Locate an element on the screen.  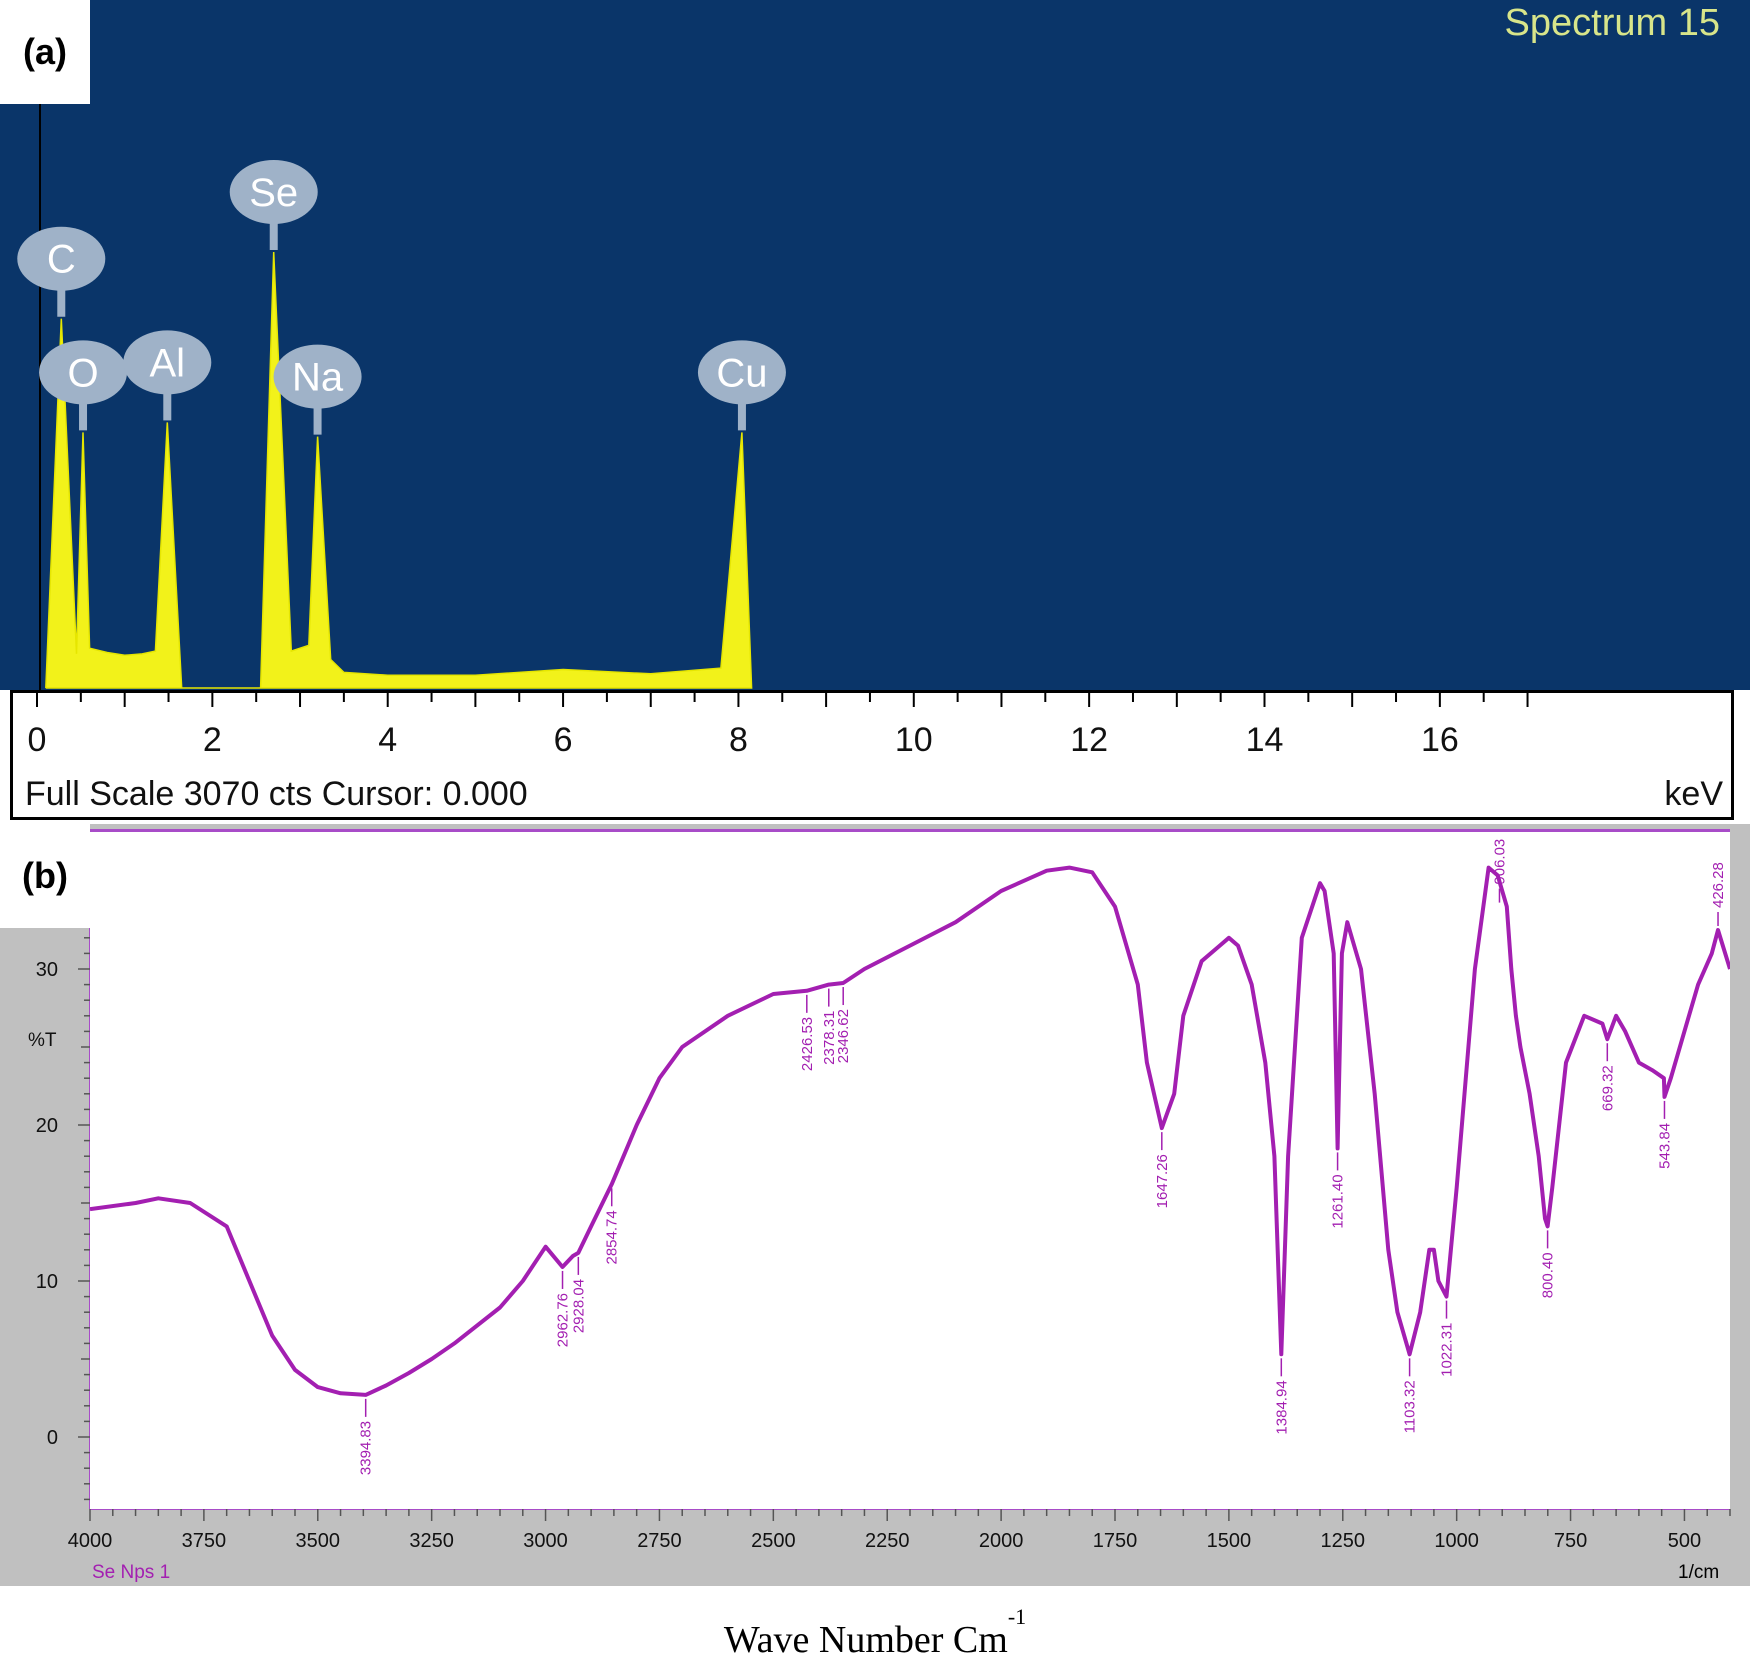
ftir-x-tick-label: 1000 is located at coordinates (1456, 1541).